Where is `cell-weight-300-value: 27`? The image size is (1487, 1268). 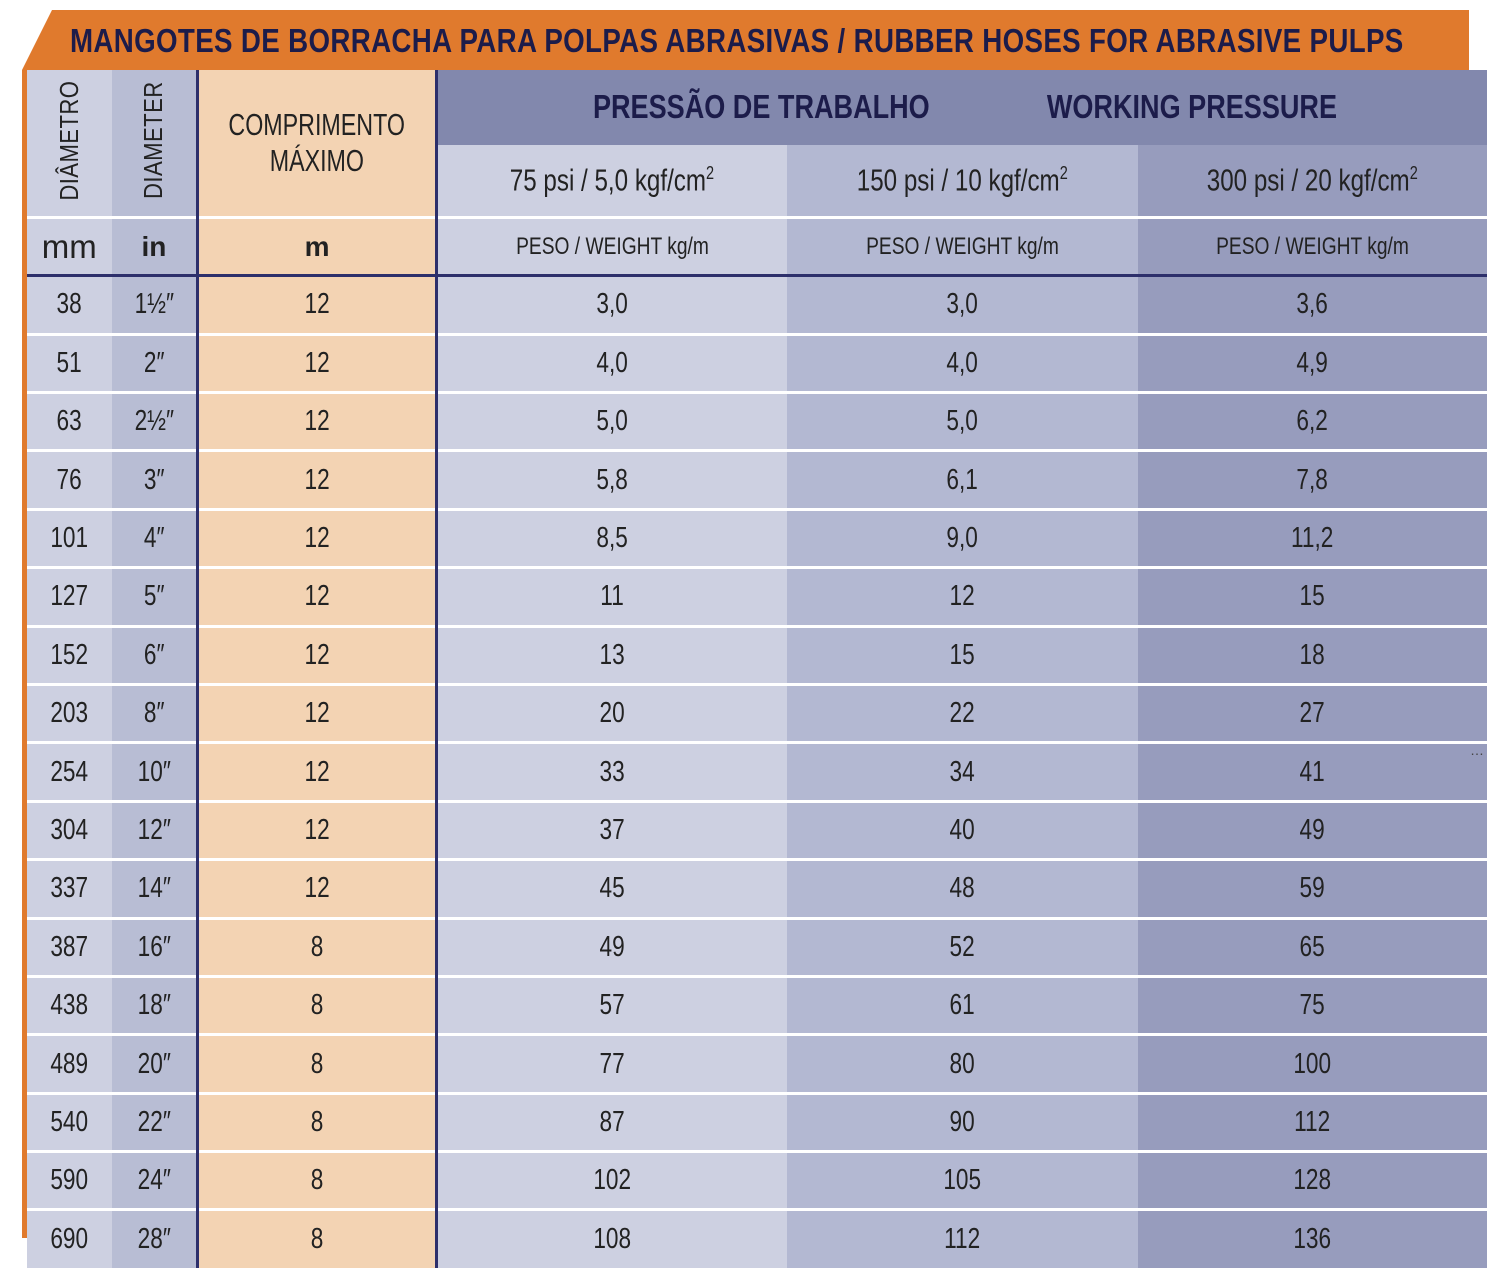
cell-weight-300-value: 27 is located at coordinates (1312, 713).